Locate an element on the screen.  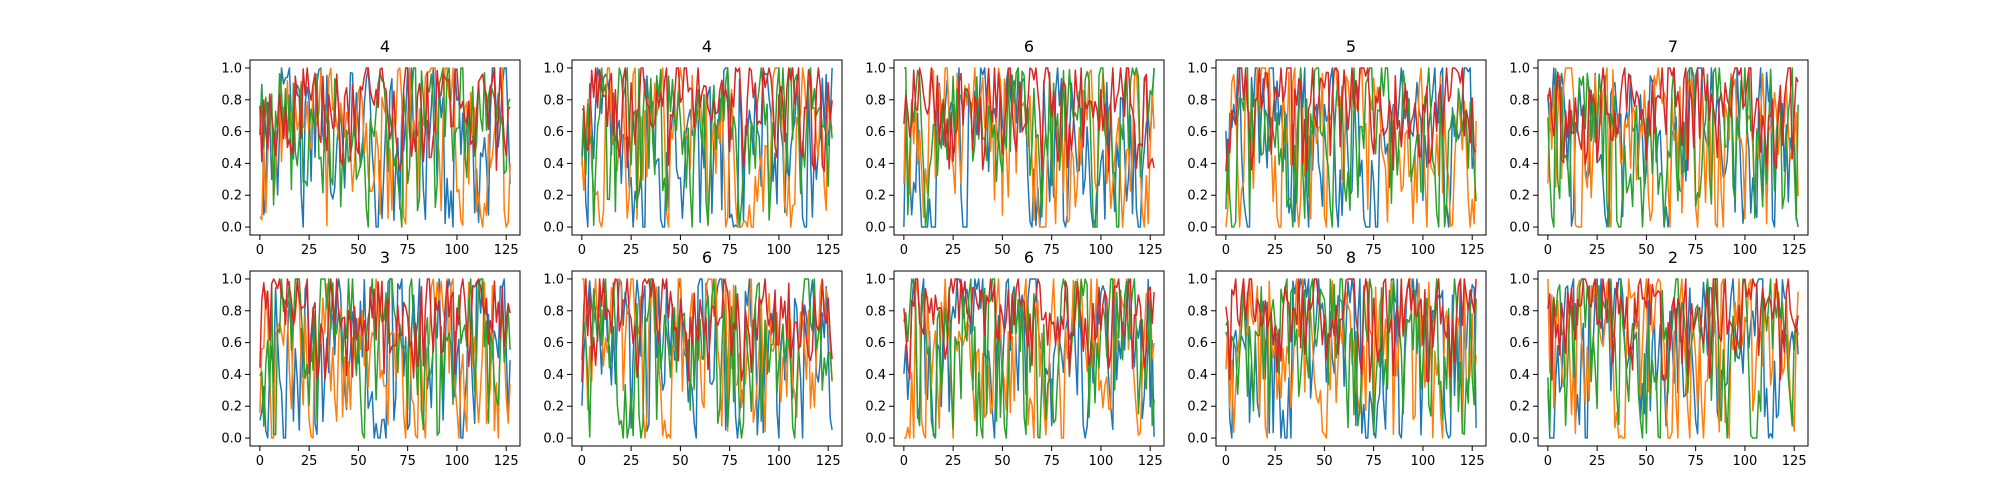
subplot-10: 2 0 25 50 75 100 125 0.0 0.2 0.4 0.6 0.8 1.0 is located at coordinates (1659, 358).